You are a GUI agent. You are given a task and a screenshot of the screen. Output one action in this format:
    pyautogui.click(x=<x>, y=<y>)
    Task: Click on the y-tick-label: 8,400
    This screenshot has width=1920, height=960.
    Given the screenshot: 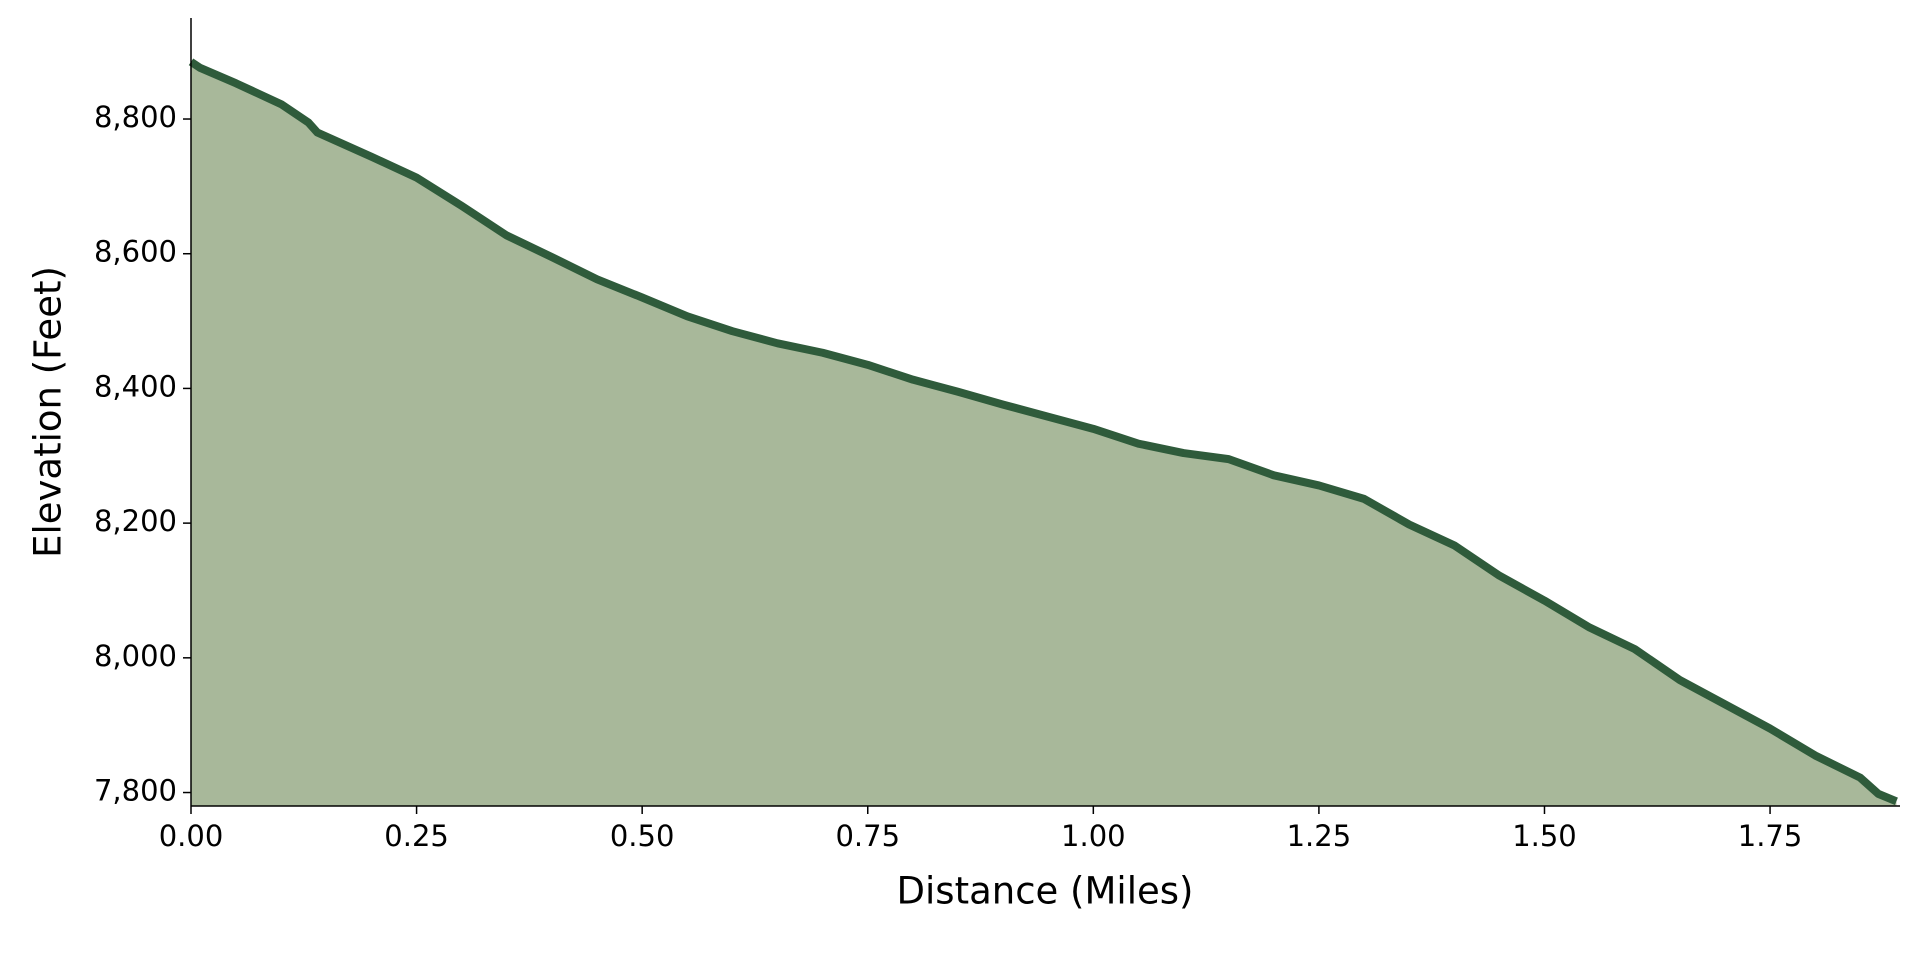 What is the action you would take?
    pyautogui.click(x=135, y=386)
    